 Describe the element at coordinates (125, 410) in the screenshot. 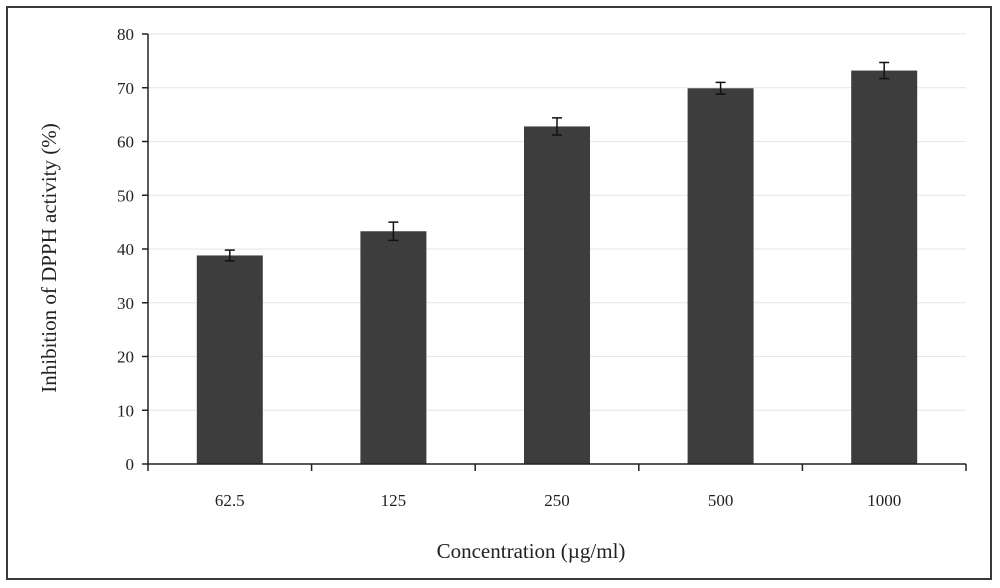

I see `y-tick-label: 10` at that location.